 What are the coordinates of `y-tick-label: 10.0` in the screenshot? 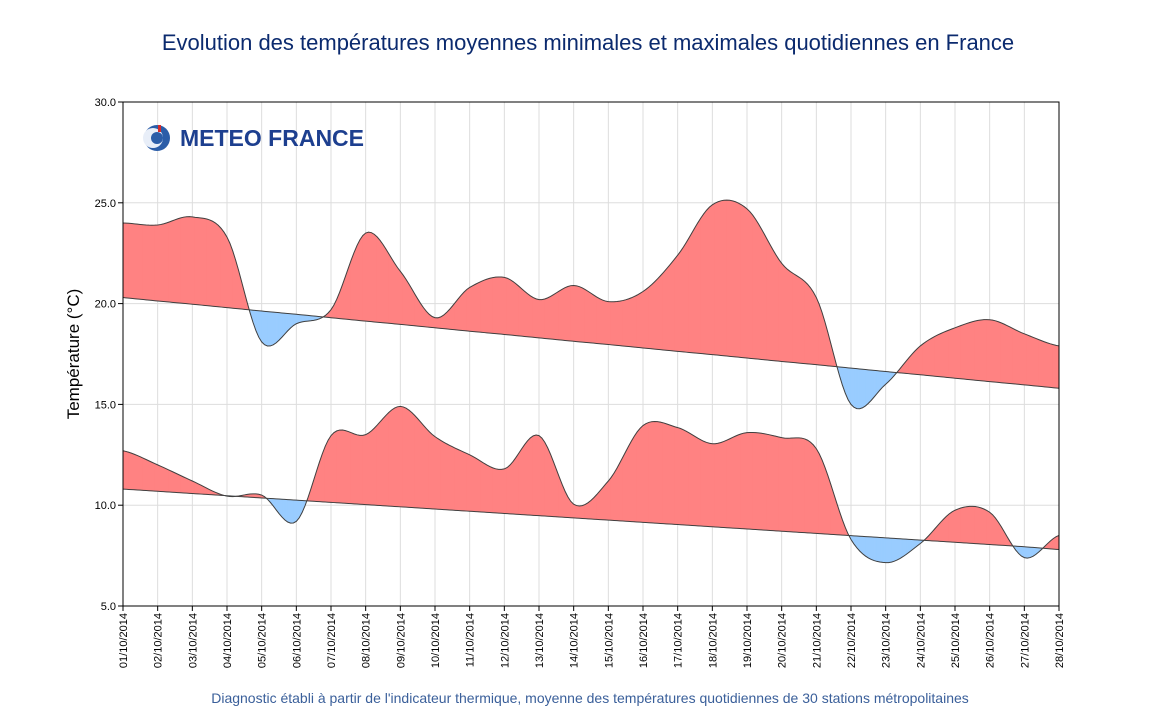 It's located at (105, 506).